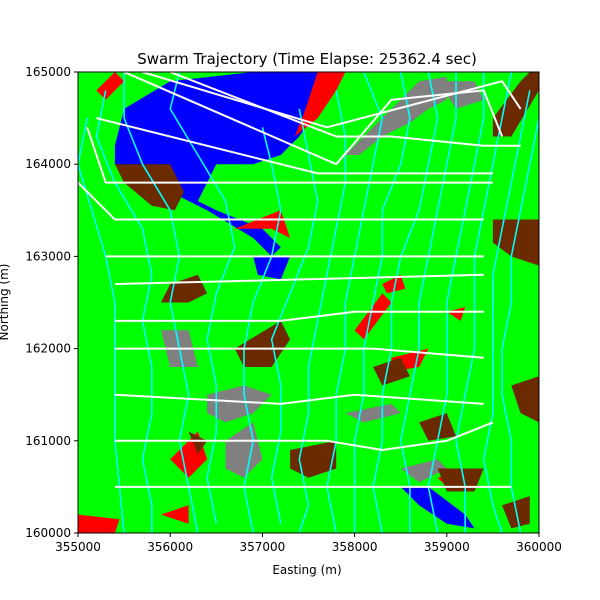 The height and width of the screenshot is (600, 600). Describe the element at coordinates (5, 302) in the screenshot. I see `y-axis-label: Northing (m)` at that location.